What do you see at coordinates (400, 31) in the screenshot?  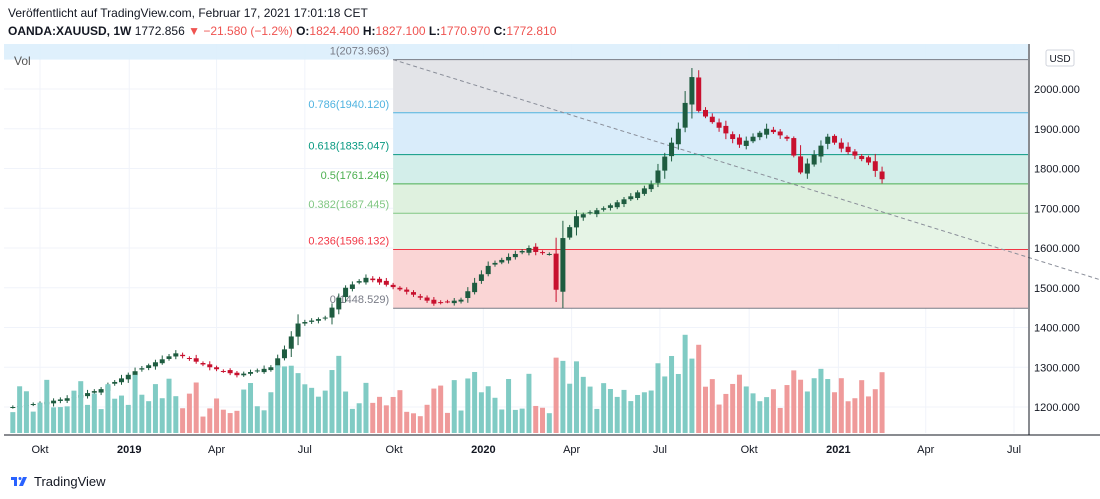 I see `high-value: 1827.100` at bounding box center [400, 31].